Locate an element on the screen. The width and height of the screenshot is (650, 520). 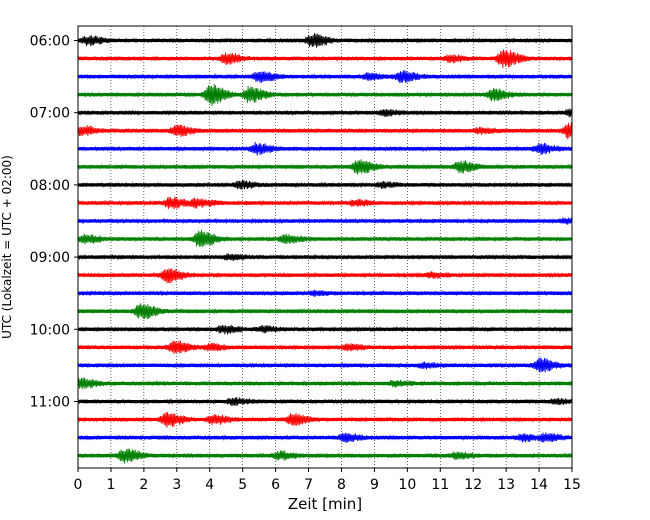
x-tick-label-3: 3 is located at coordinates (176, 485).